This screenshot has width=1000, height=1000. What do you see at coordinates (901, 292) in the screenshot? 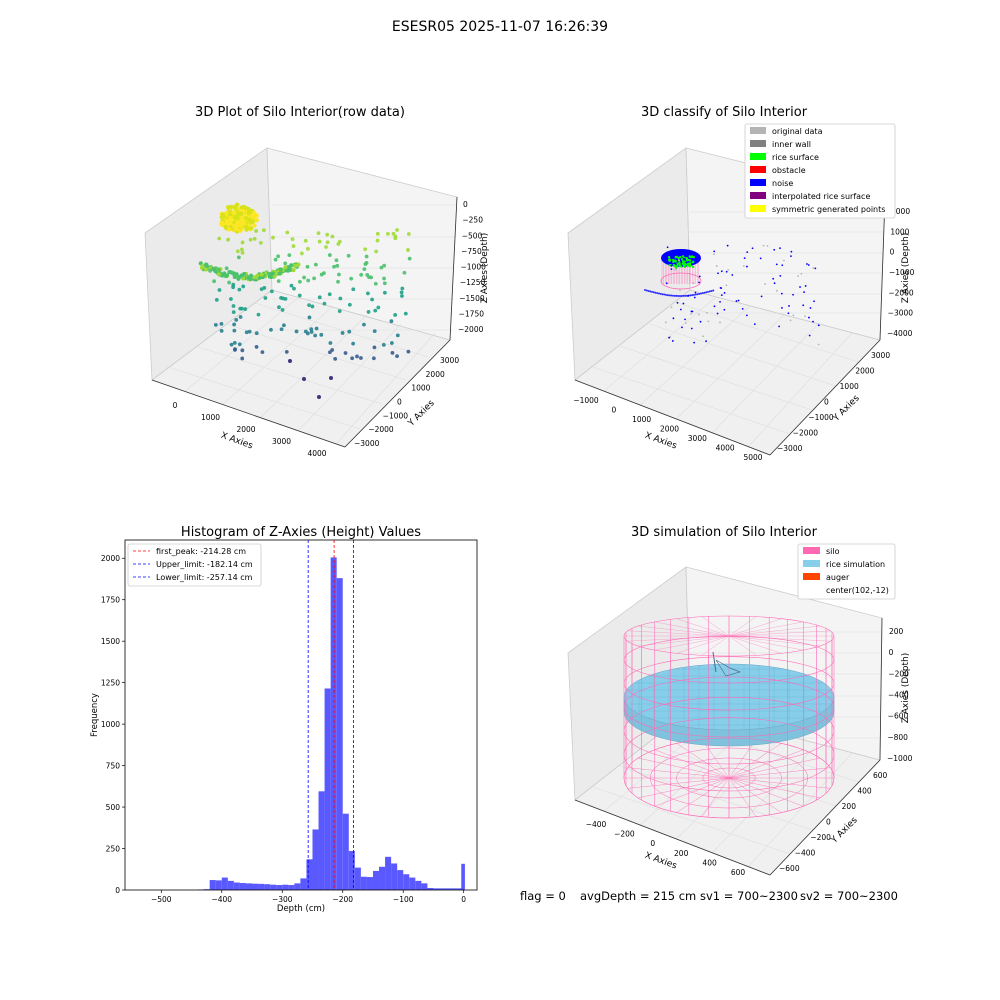
I see `tick-label: −2000` at bounding box center [901, 292].